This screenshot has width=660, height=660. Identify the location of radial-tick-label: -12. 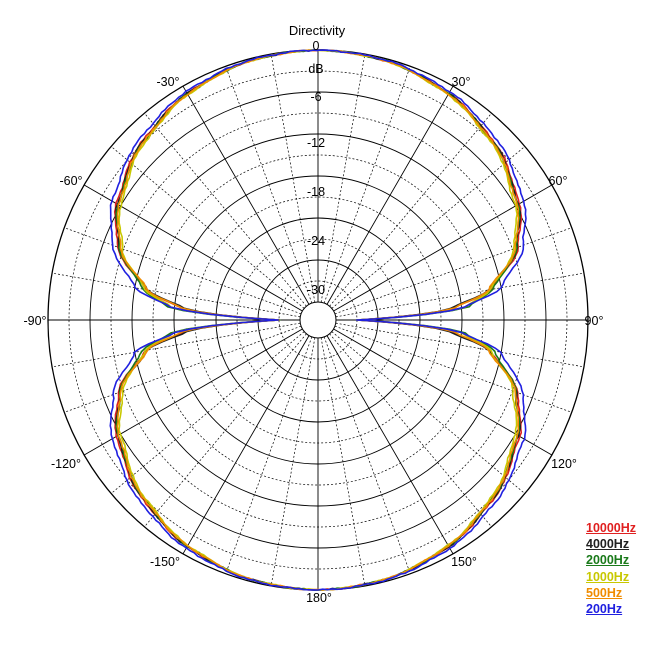
(316, 143).